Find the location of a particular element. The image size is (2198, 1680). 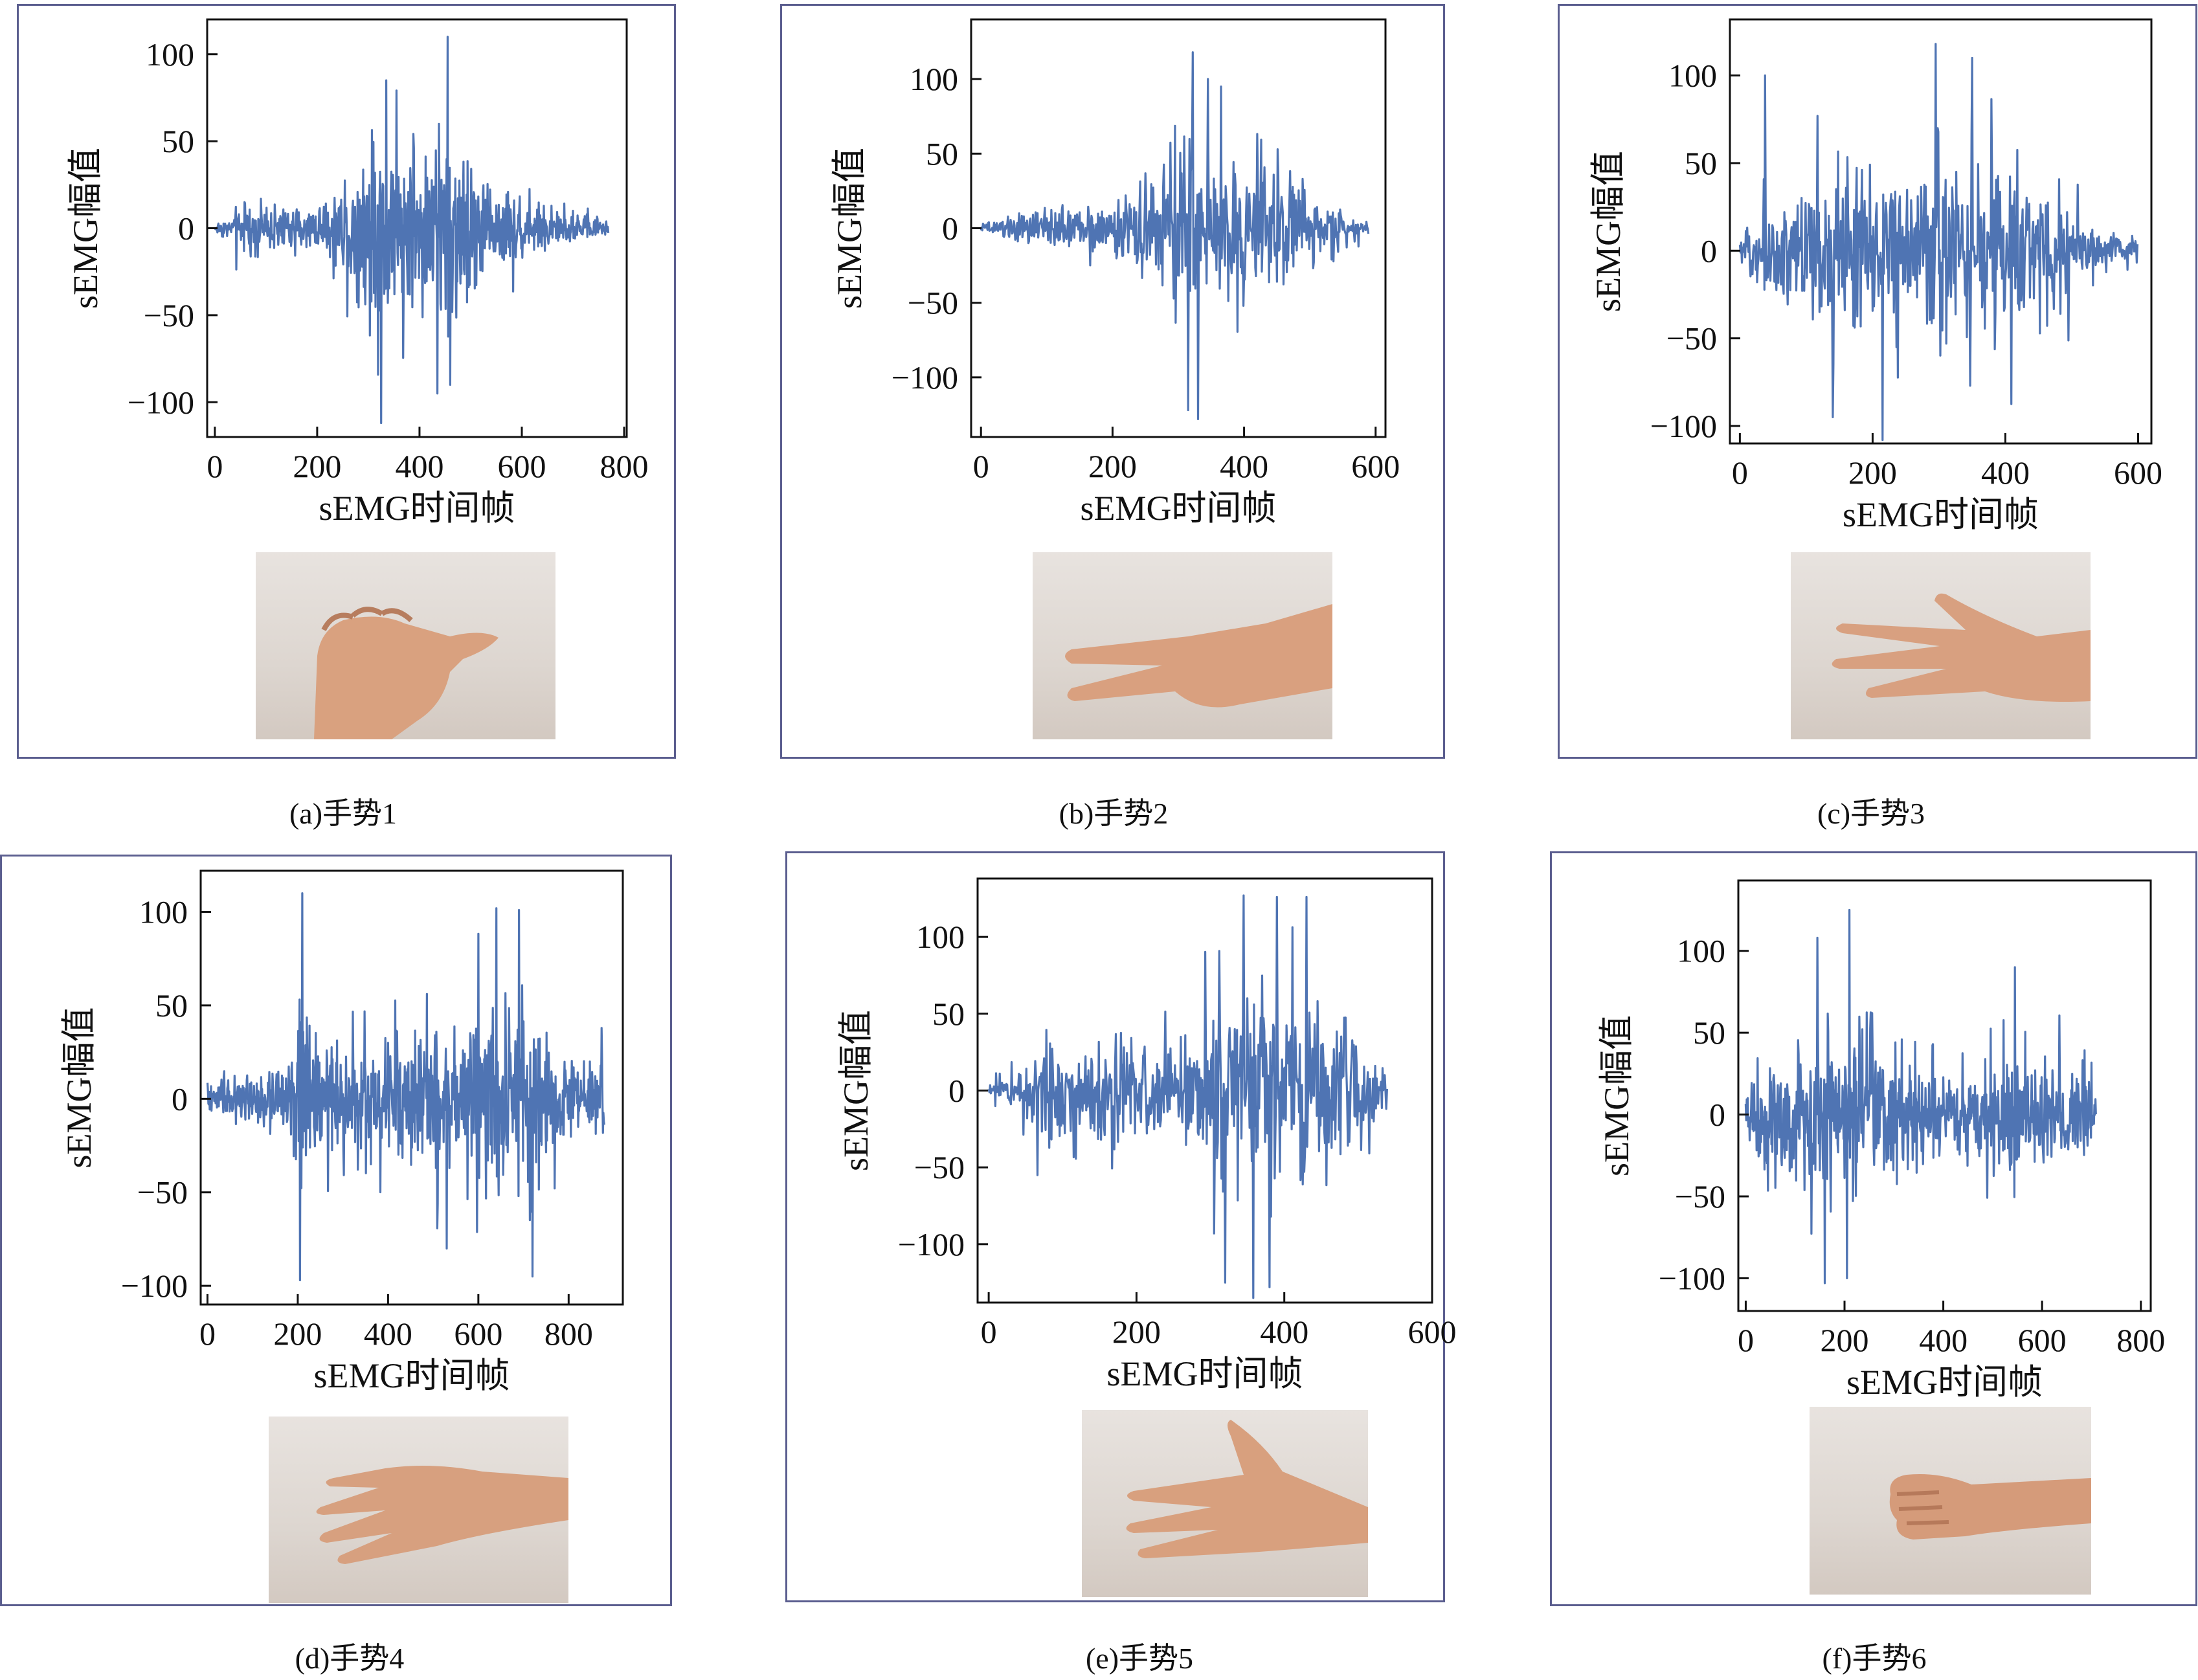

x-tick-label-c: 400 is located at coordinates (2005, 472).